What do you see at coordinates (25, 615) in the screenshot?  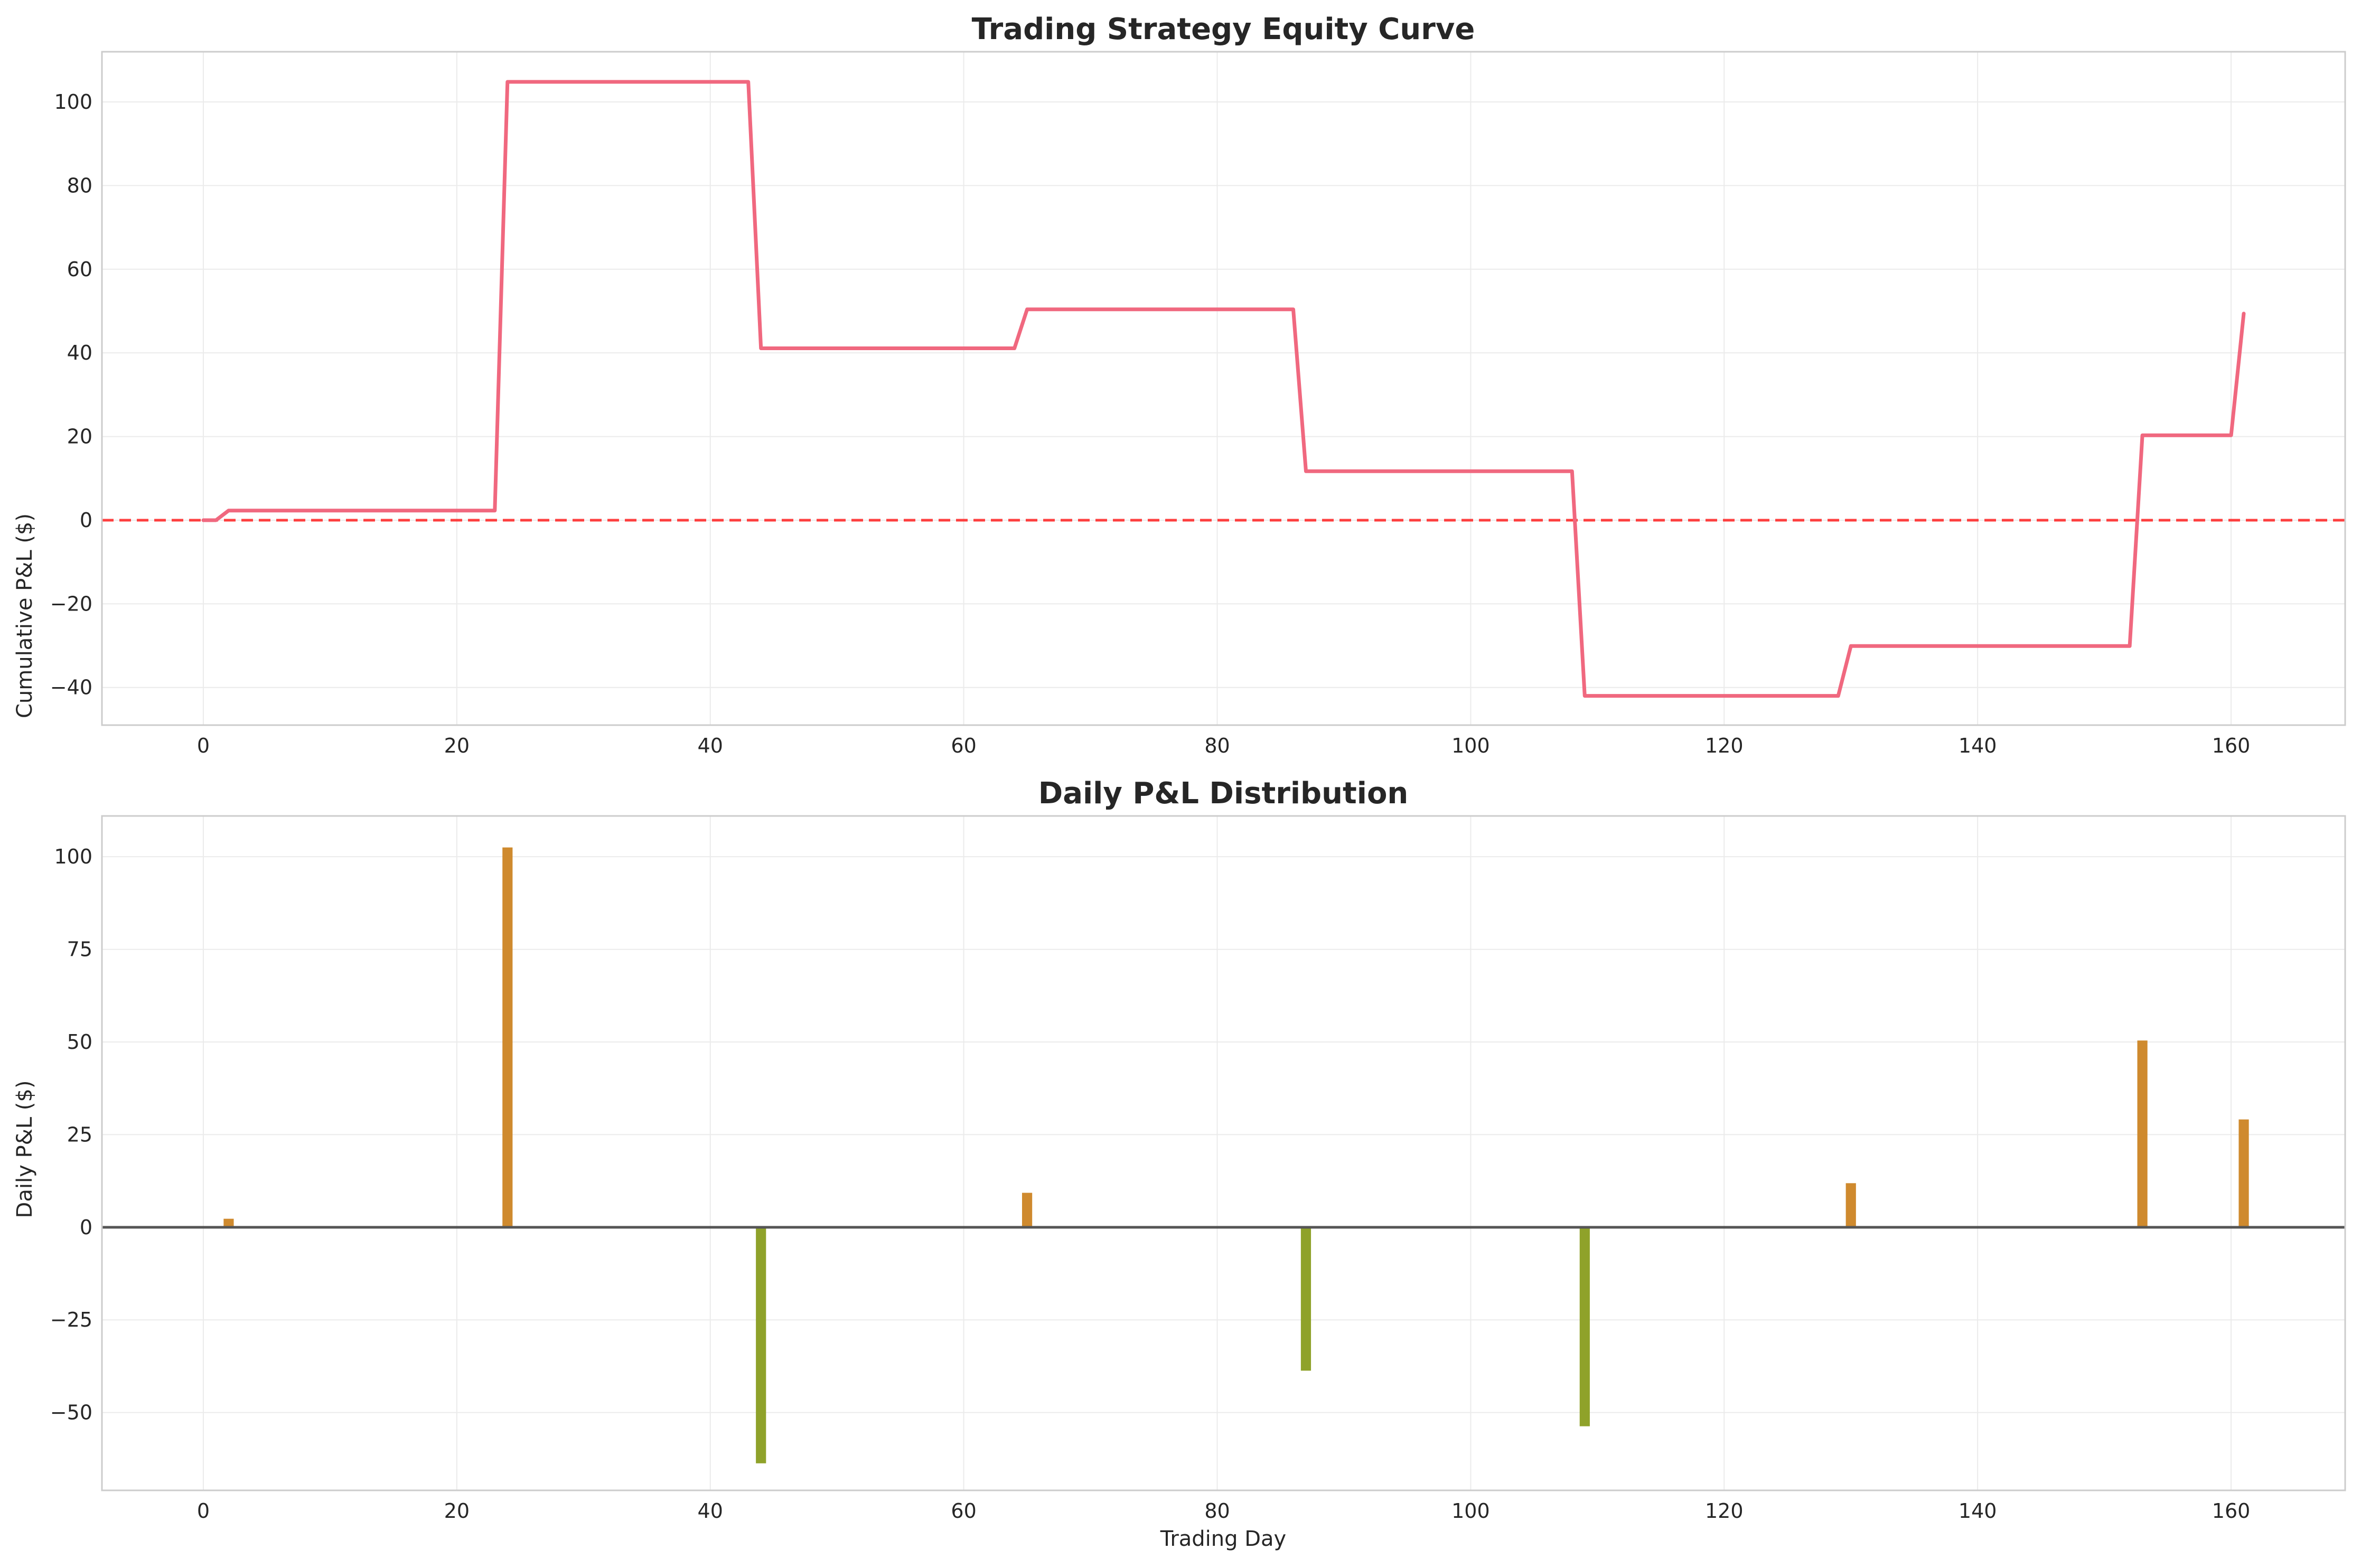 I see `y-axis-label: Cumulative P&L ($)` at bounding box center [25, 615].